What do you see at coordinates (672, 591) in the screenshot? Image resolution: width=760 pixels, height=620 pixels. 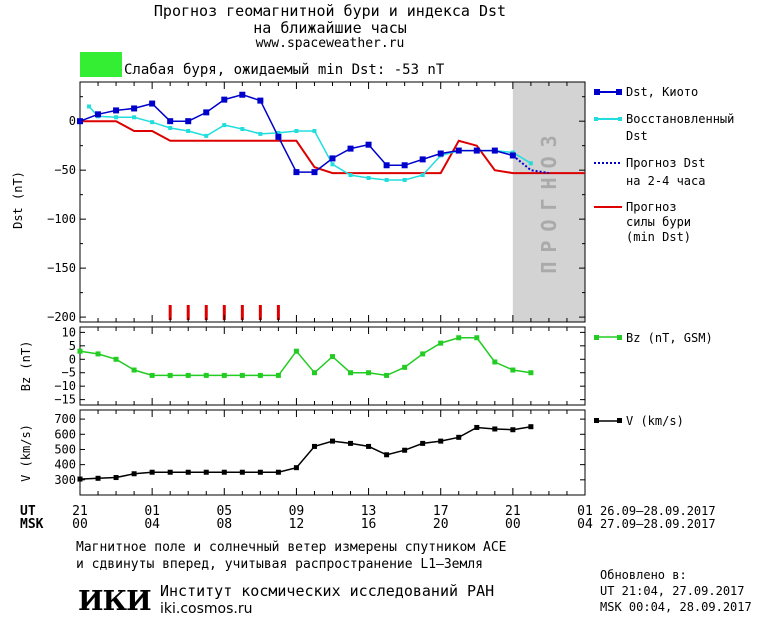 I see `updated-ut: UT 21:04, 27.09.2017` at bounding box center [672, 591].